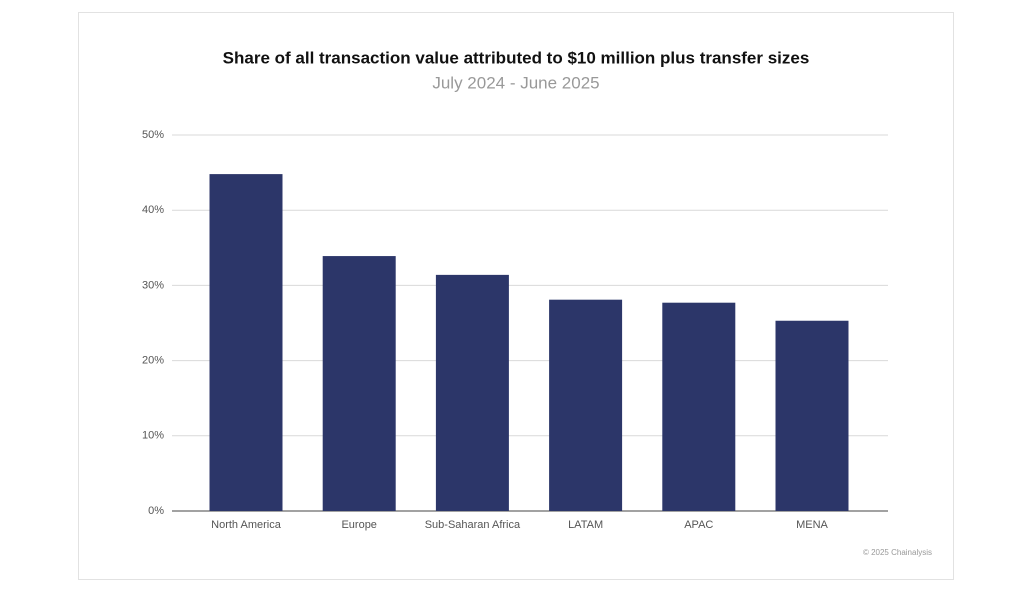 This screenshot has height=606, width=1024. I want to click on x-tick-label: APAC, so click(698, 525).